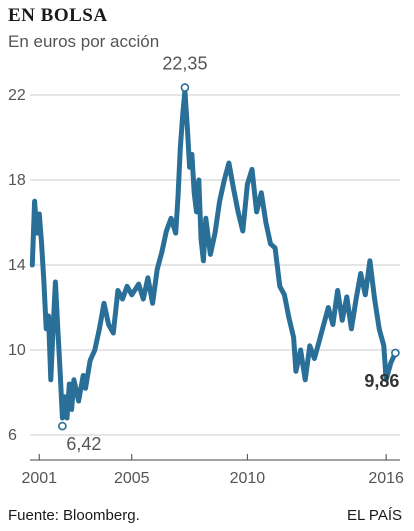 This screenshot has height=531, width=414. I want to click on chart-subtitle: En euros por acción, so click(84, 41).